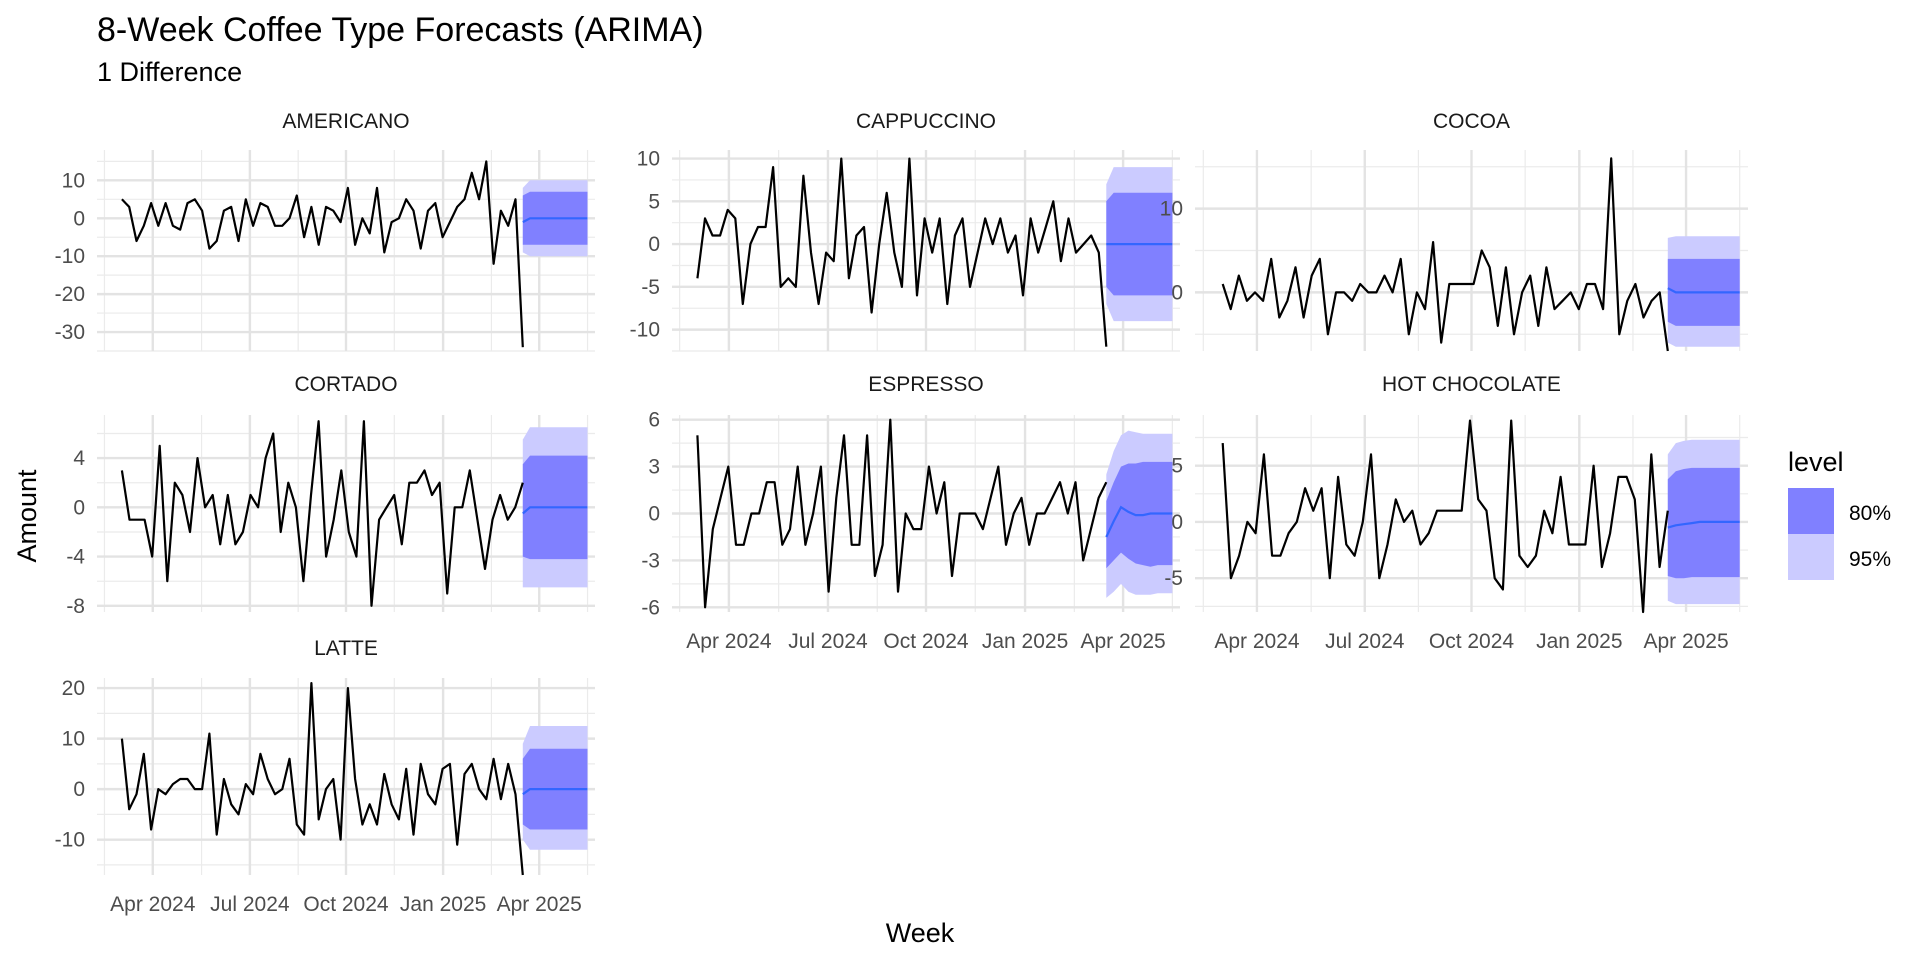 The width and height of the screenshot is (1920, 960). What do you see at coordinates (27, 516) in the screenshot?
I see `y-axis-title: Amount` at bounding box center [27, 516].